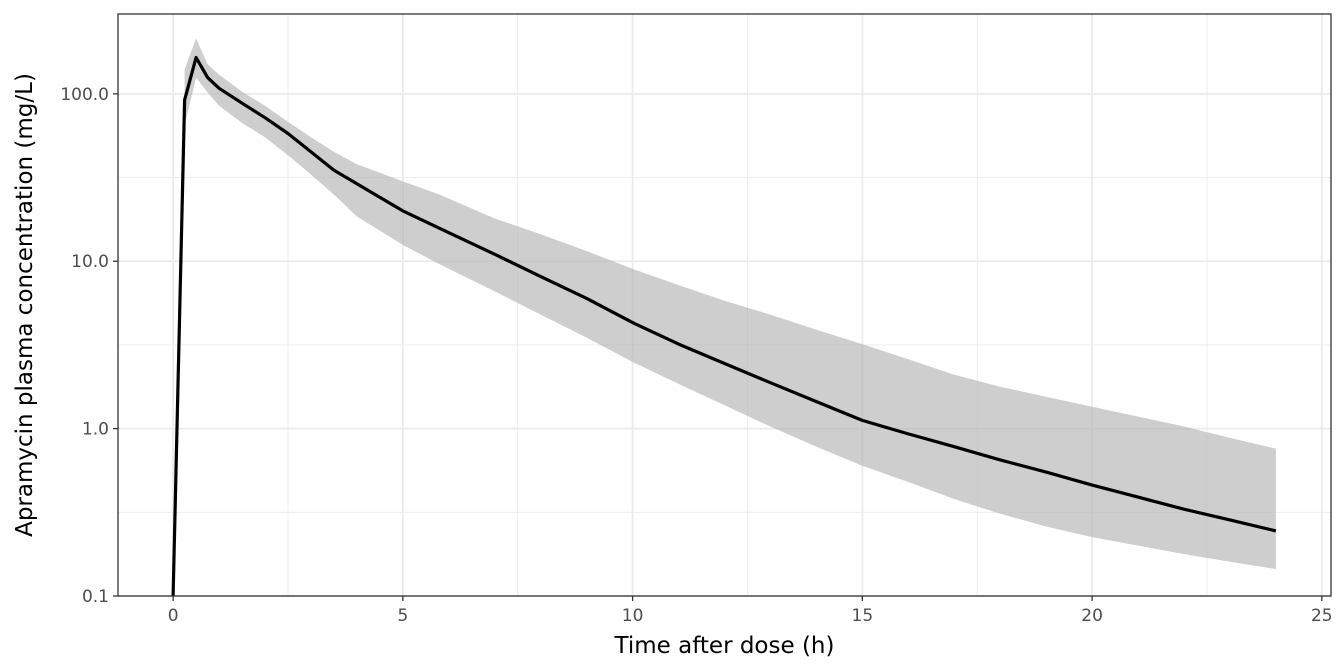 This screenshot has height=672, width=1344. I want to click on y-axis-title: Apramycin plasma concentration (mg/L), so click(25, 305).